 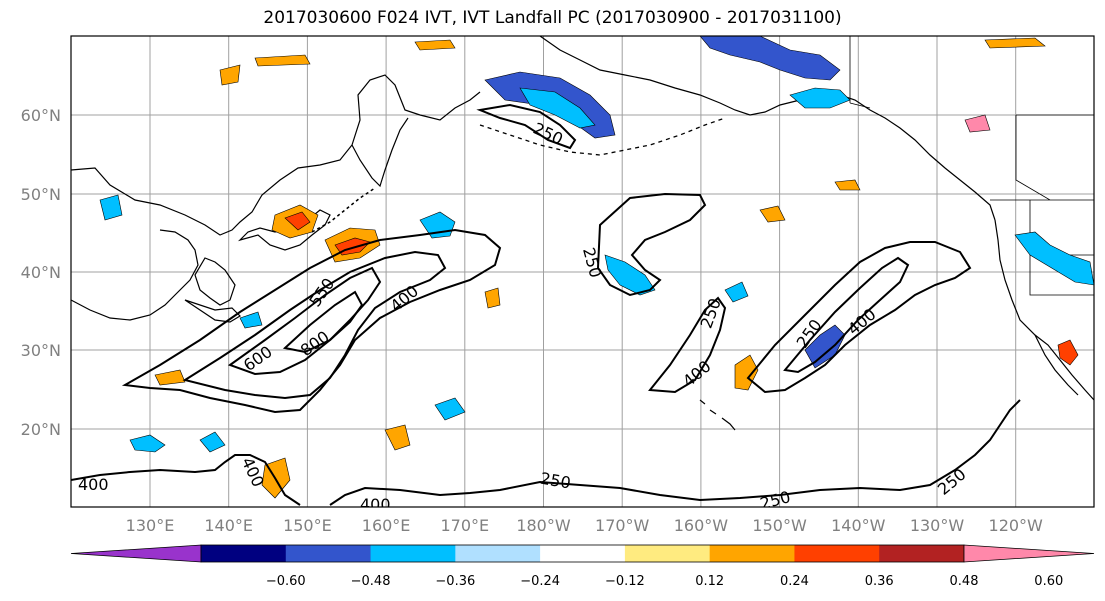 I want to click on longitude-tick-label: 170°E, so click(x=464, y=525).